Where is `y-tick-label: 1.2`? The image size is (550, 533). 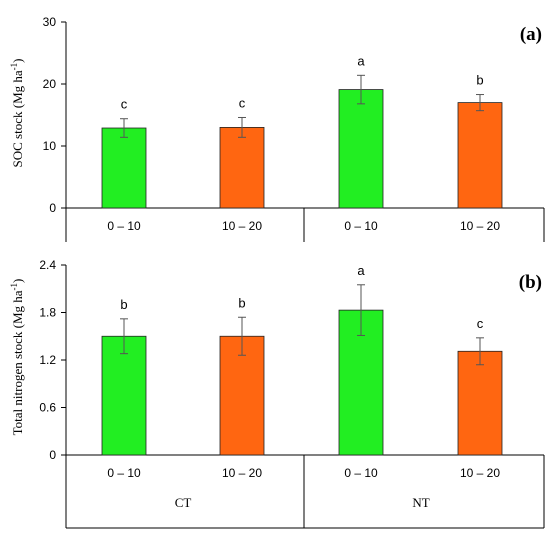 y-tick-label: 1.2 is located at coordinates (47, 360).